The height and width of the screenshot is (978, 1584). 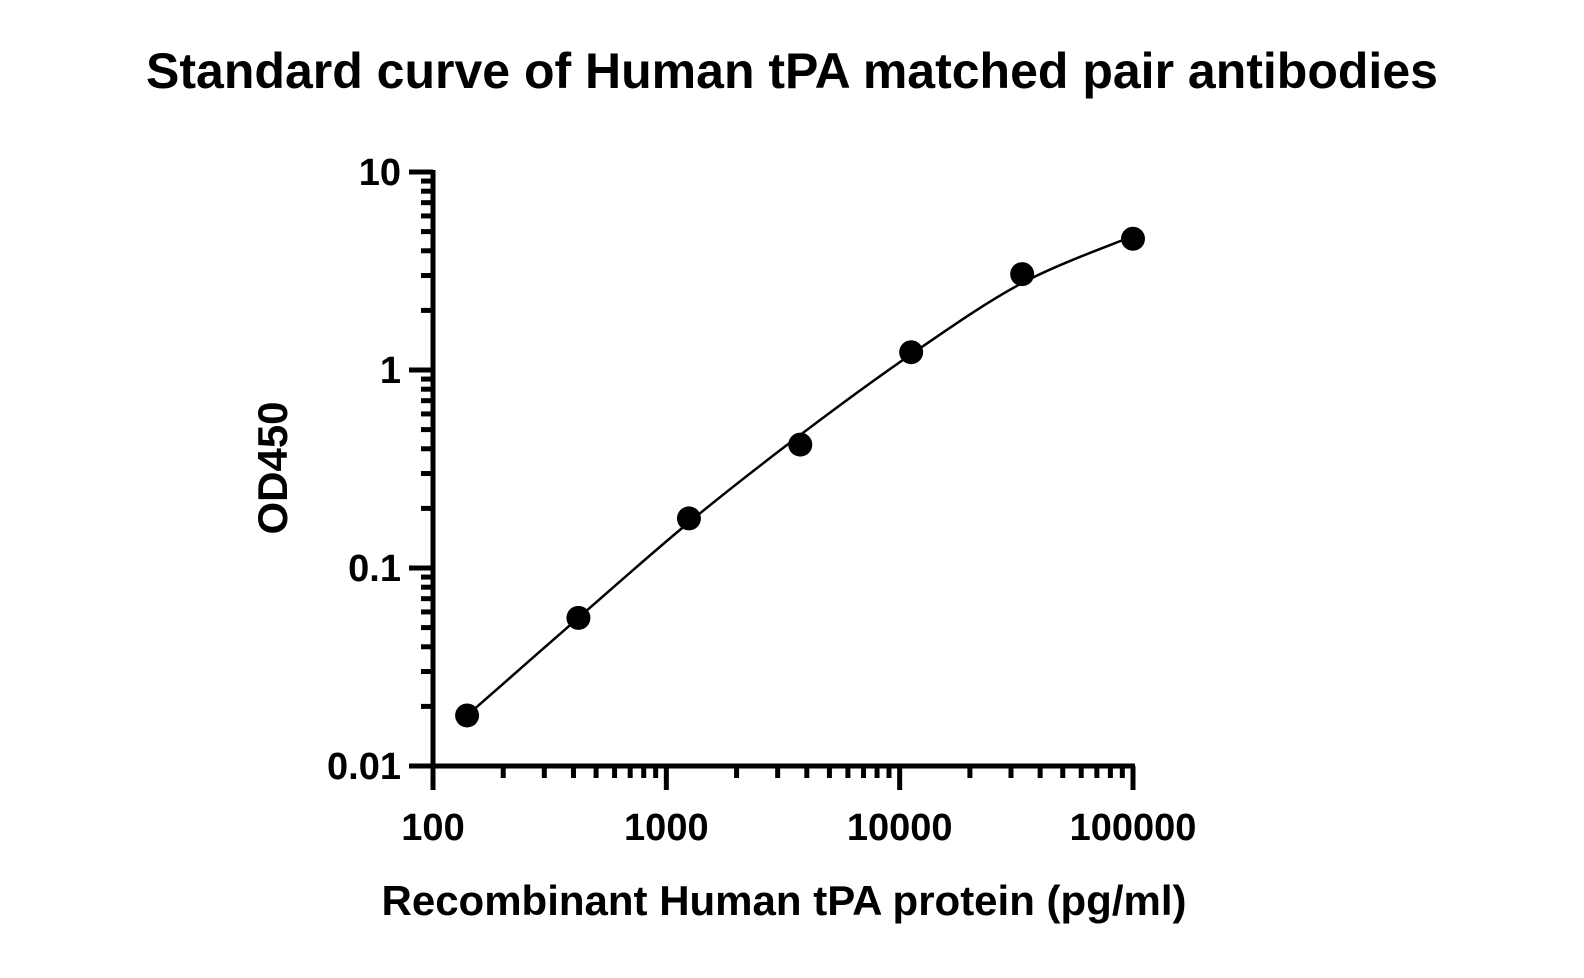 What do you see at coordinates (666, 828) in the screenshot?
I see `x-tick-label: 1000` at bounding box center [666, 828].